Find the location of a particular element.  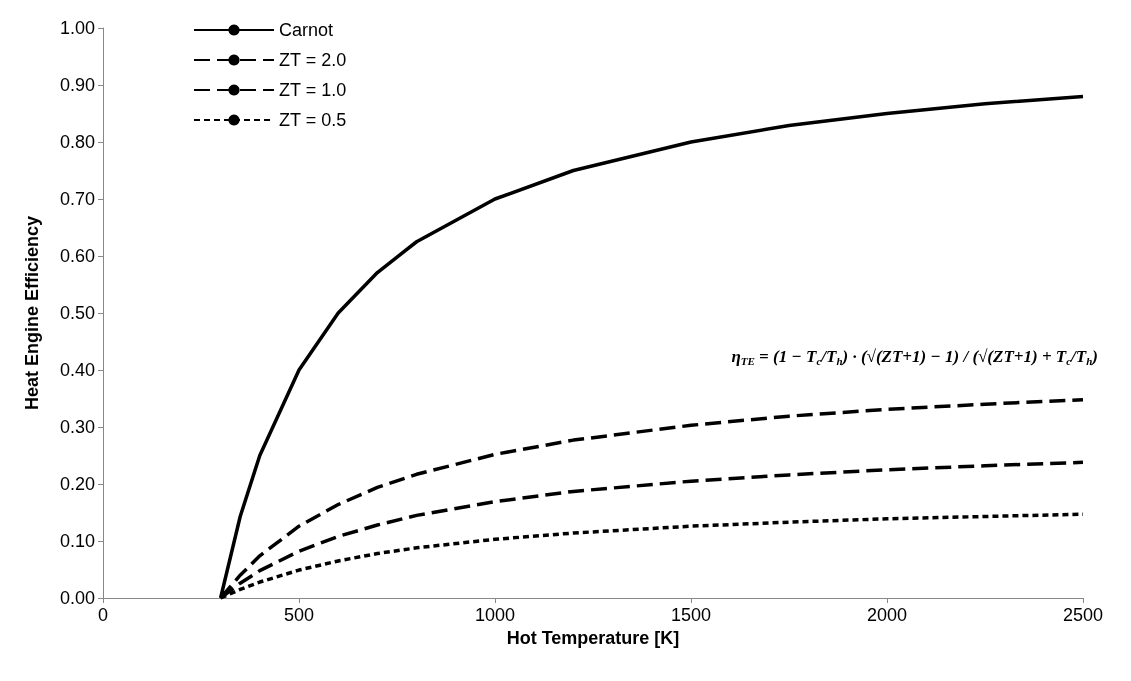

legend-label: ZT = 1.0 is located at coordinates (313, 90).